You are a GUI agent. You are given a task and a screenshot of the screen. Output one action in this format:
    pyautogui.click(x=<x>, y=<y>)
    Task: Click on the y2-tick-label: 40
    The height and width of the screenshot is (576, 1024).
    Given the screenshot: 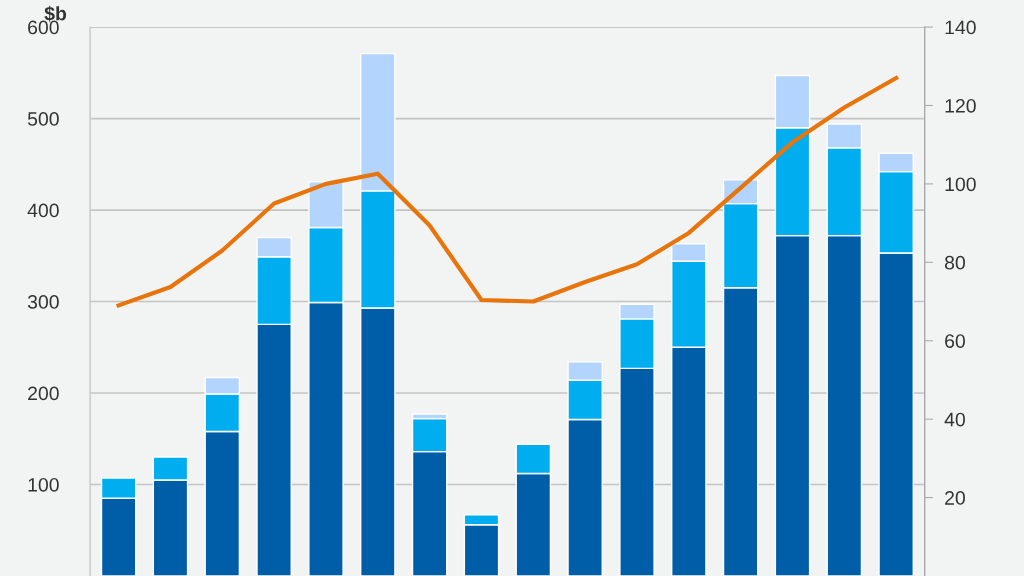 What is the action you would take?
    pyautogui.click(x=954, y=419)
    